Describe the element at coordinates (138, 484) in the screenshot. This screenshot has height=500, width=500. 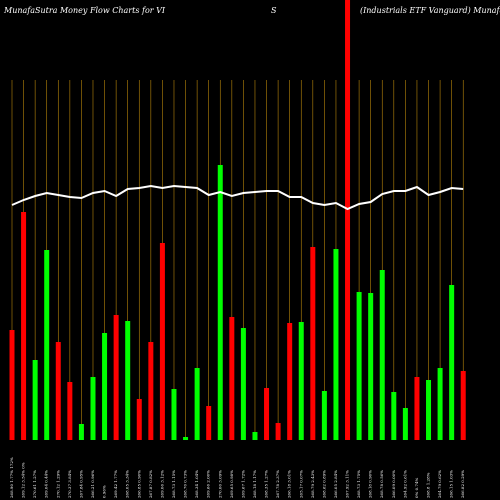
I see `x-tick-label: 266.85 0.90%` at that location.